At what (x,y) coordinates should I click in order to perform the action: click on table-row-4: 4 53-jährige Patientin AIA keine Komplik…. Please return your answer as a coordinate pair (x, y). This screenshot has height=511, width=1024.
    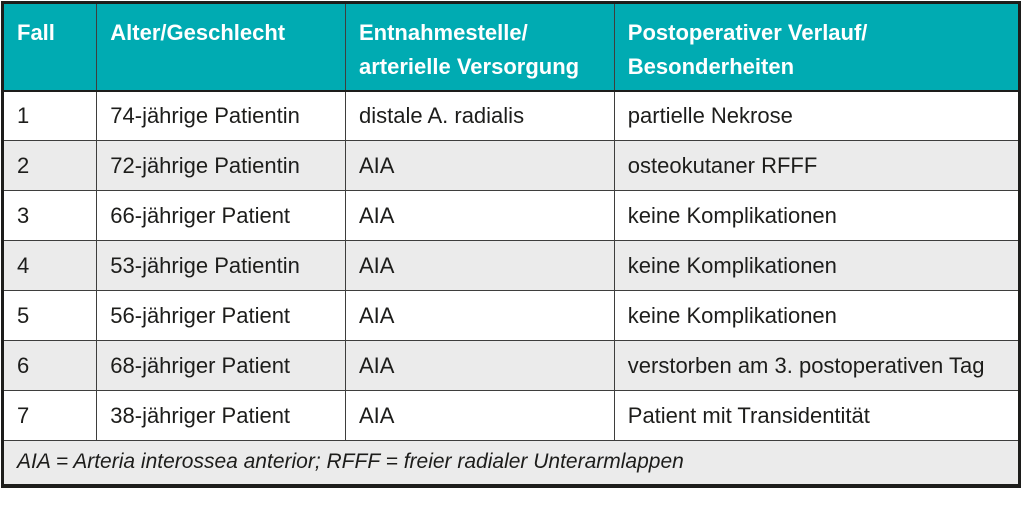
    Looking at the image, I should click on (511, 265).